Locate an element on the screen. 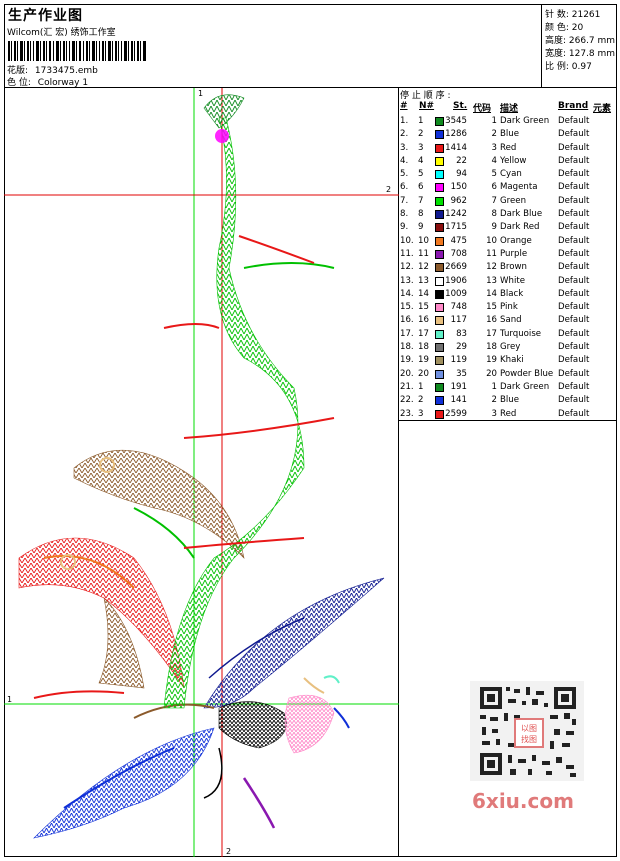 The width and height of the screenshot is (620, 861). row-index: 14. is located at coordinates (407, 293).